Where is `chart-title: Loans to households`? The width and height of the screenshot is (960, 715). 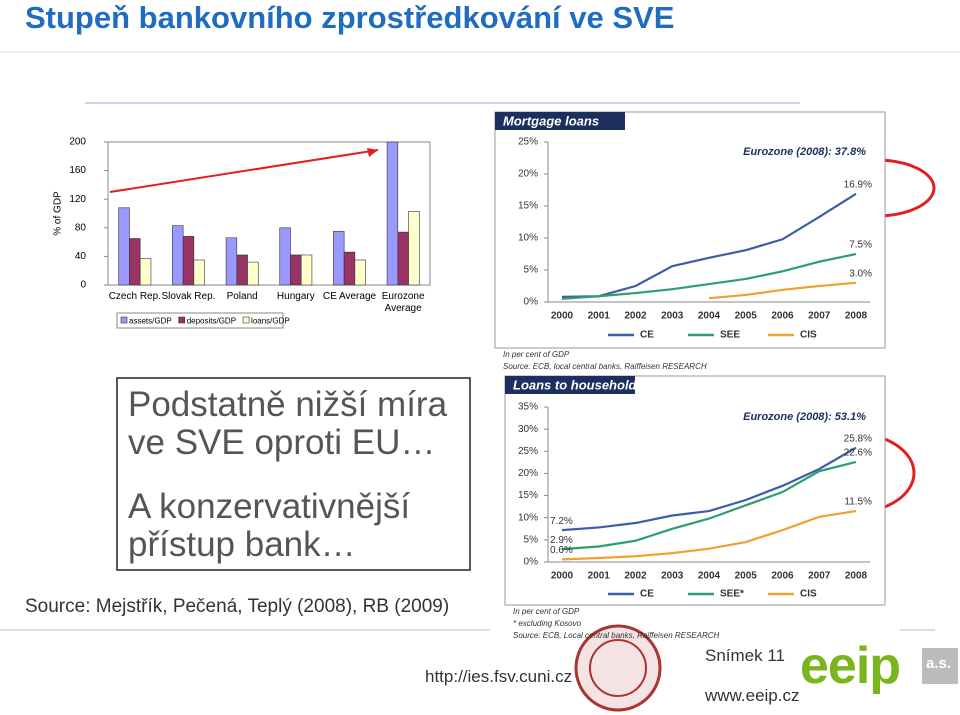
chart-title: Loans to households is located at coordinates (578, 384).